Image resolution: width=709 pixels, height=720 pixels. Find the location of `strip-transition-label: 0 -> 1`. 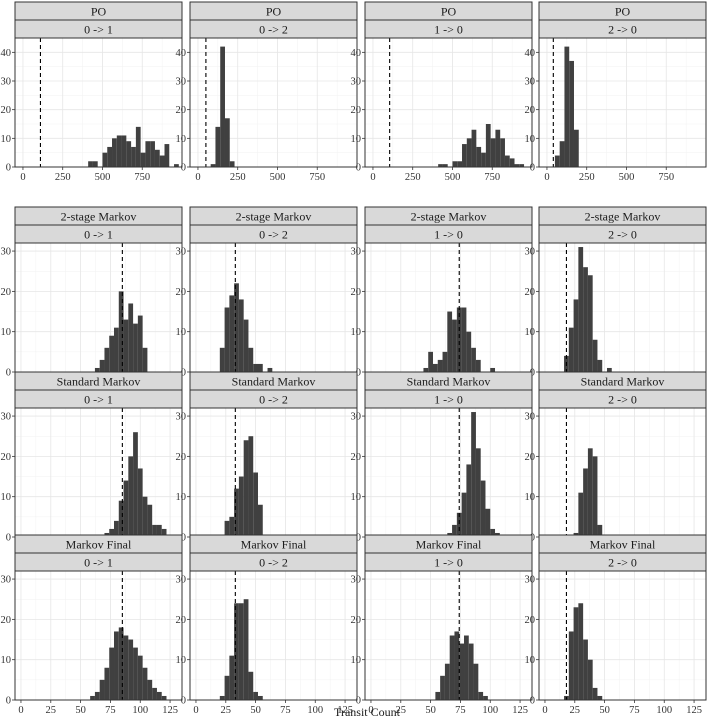

strip-transition-label: 0 -> 1 is located at coordinates (98, 400).